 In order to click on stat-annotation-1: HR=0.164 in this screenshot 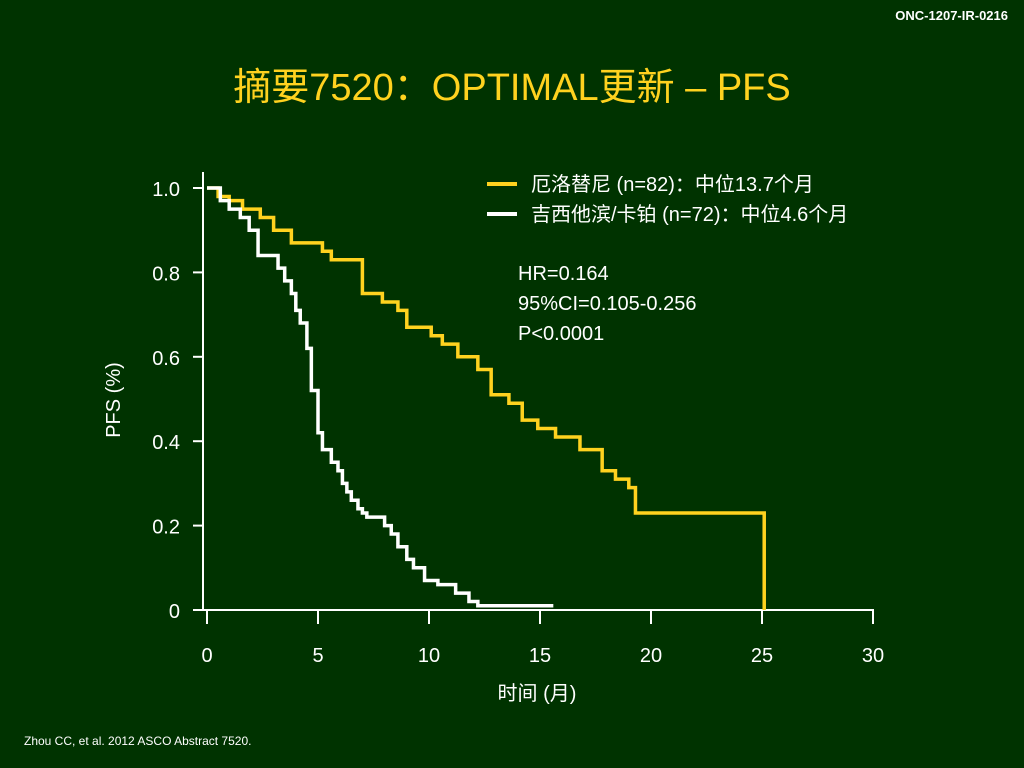, I will do `click(563, 274)`.